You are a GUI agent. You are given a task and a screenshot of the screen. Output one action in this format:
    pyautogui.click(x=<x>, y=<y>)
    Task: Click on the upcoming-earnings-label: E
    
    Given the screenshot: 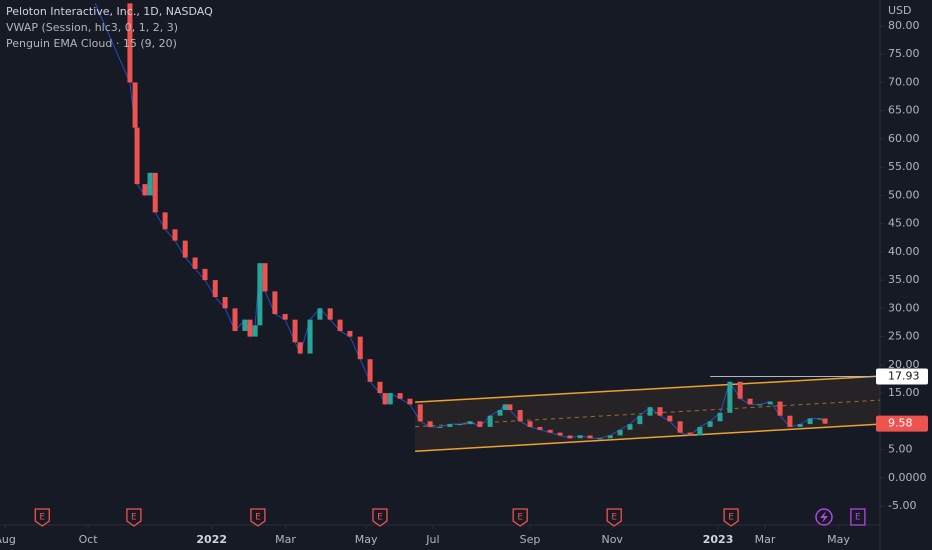 What is the action you would take?
    pyautogui.click(x=858, y=518)
    